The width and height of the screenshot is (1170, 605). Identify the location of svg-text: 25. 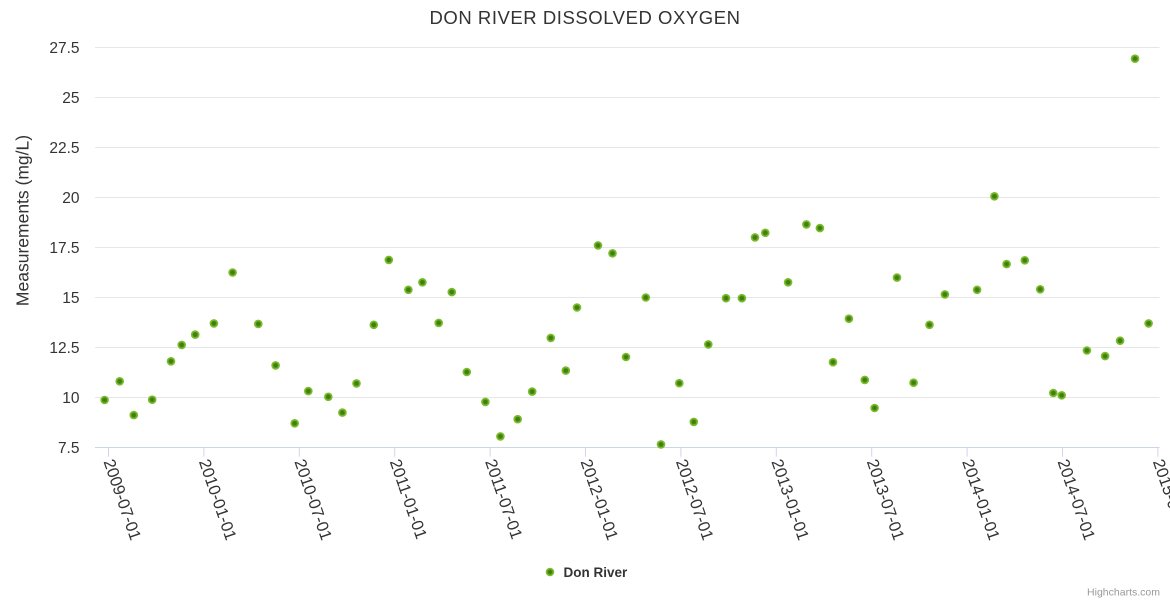
(70, 98).